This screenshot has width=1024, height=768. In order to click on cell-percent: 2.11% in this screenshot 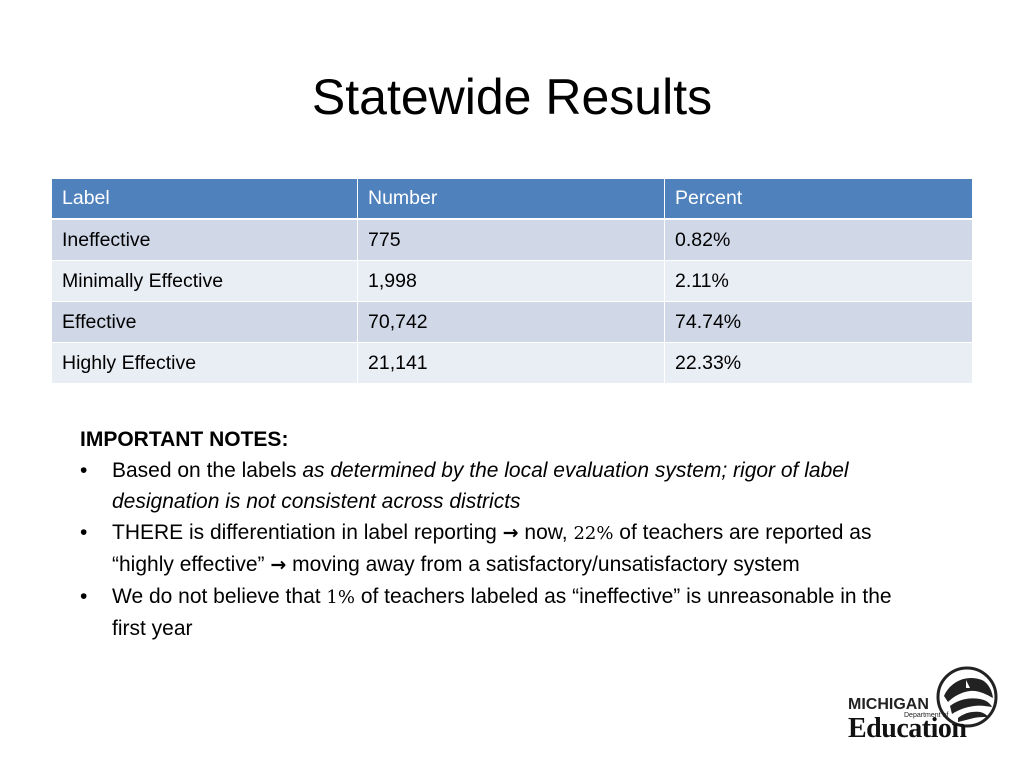, I will do `click(818, 281)`.